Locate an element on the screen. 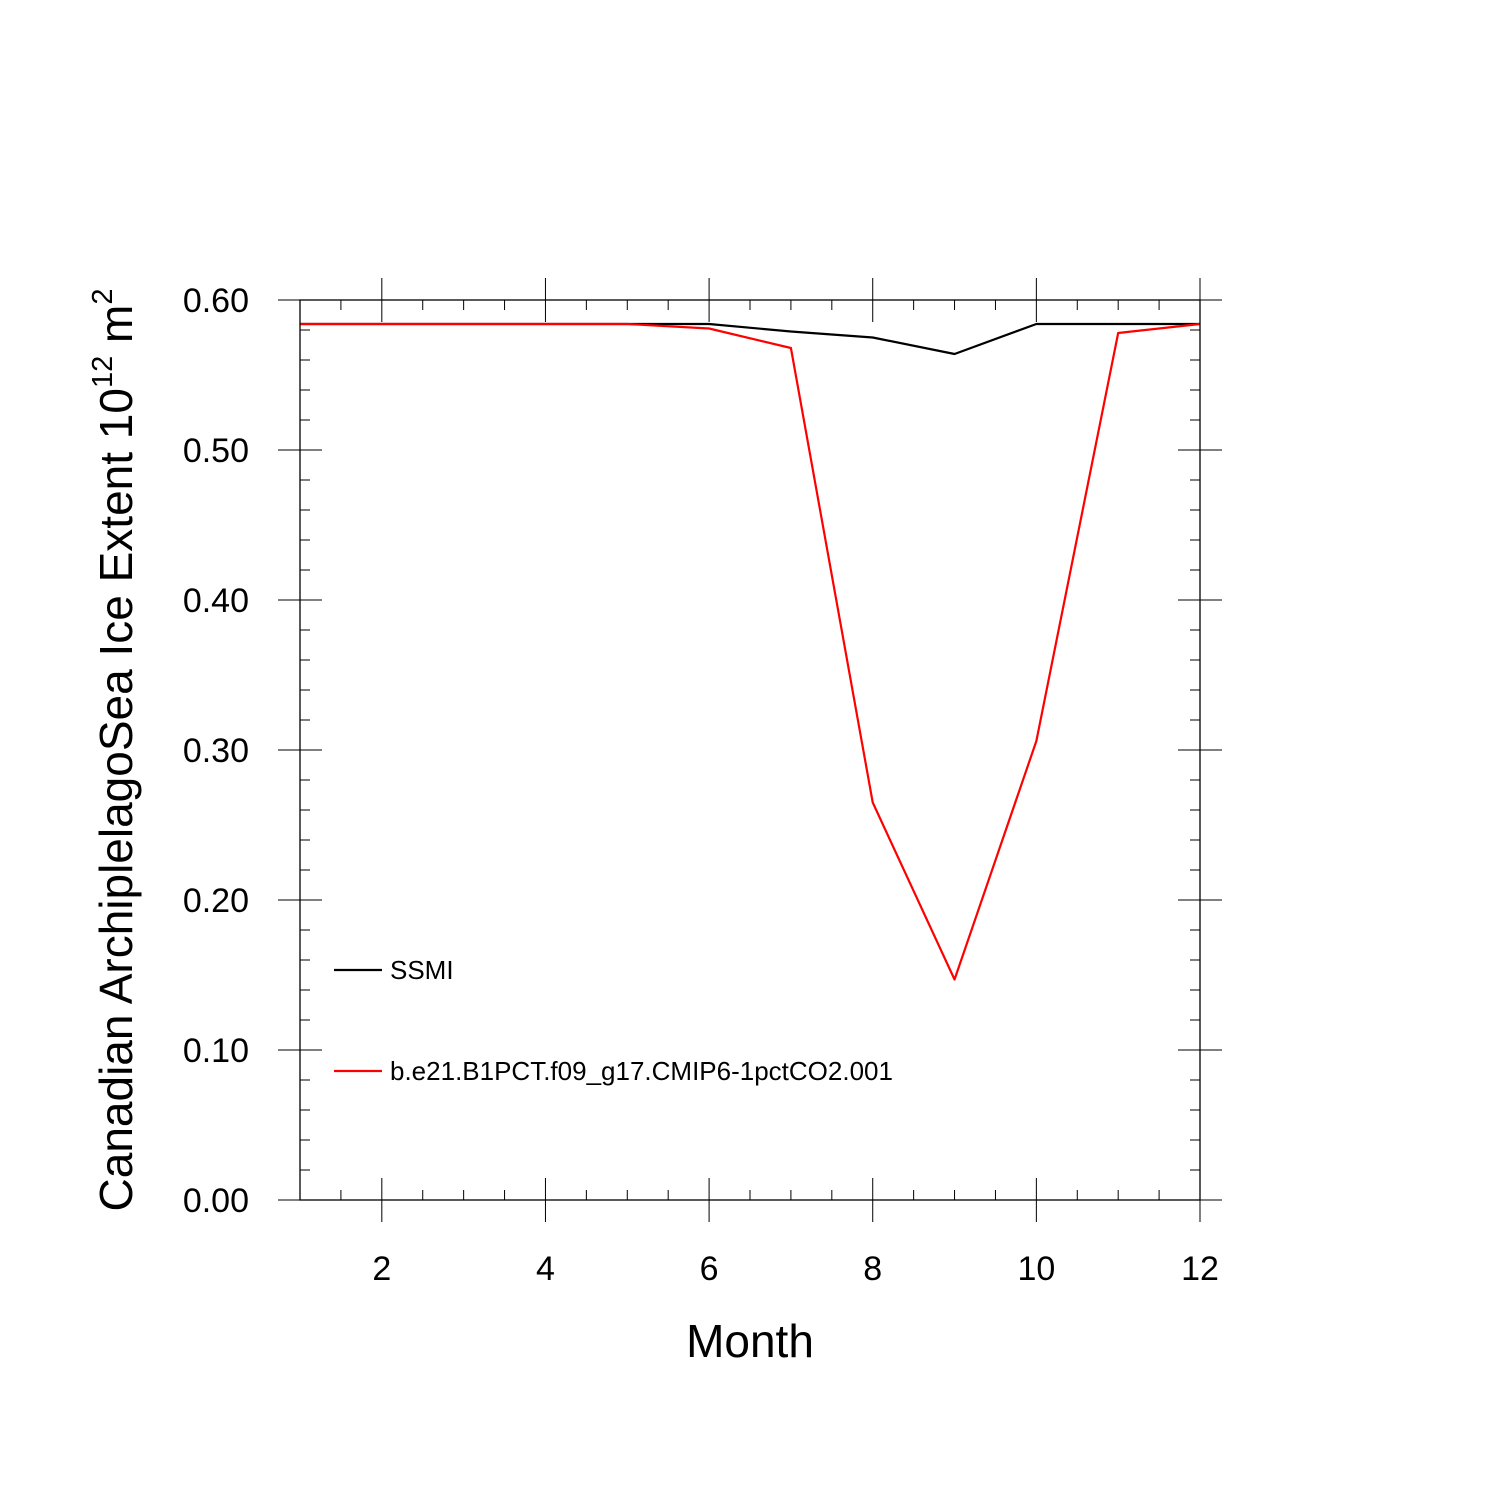 This screenshot has height=1500, width=1500. x-tick-label: 4 is located at coordinates (545, 1269).